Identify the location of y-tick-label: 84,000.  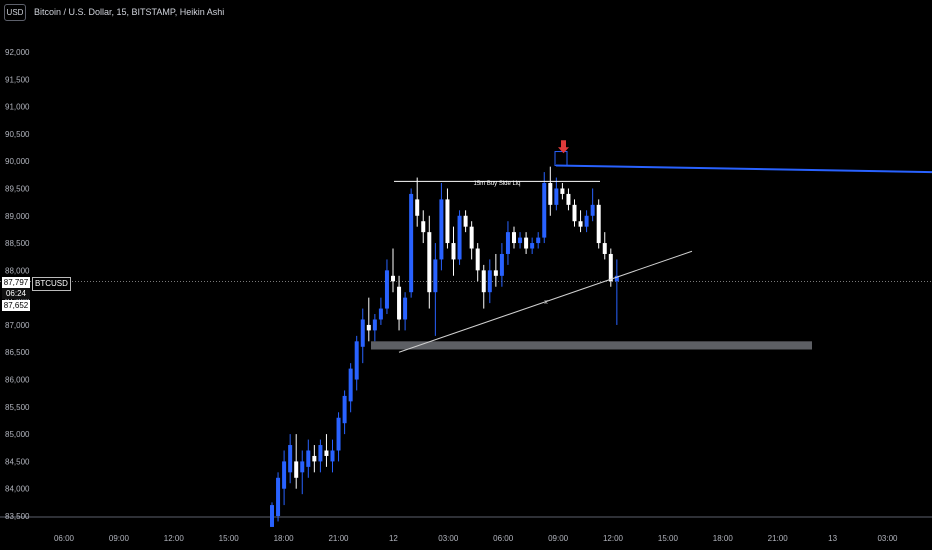
(17, 489).